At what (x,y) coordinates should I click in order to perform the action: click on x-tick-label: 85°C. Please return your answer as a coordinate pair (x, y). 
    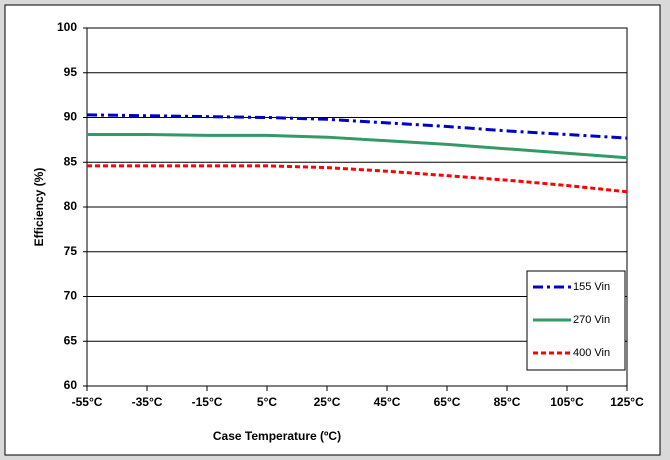
    Looking at the image, I should click on (507, 402).